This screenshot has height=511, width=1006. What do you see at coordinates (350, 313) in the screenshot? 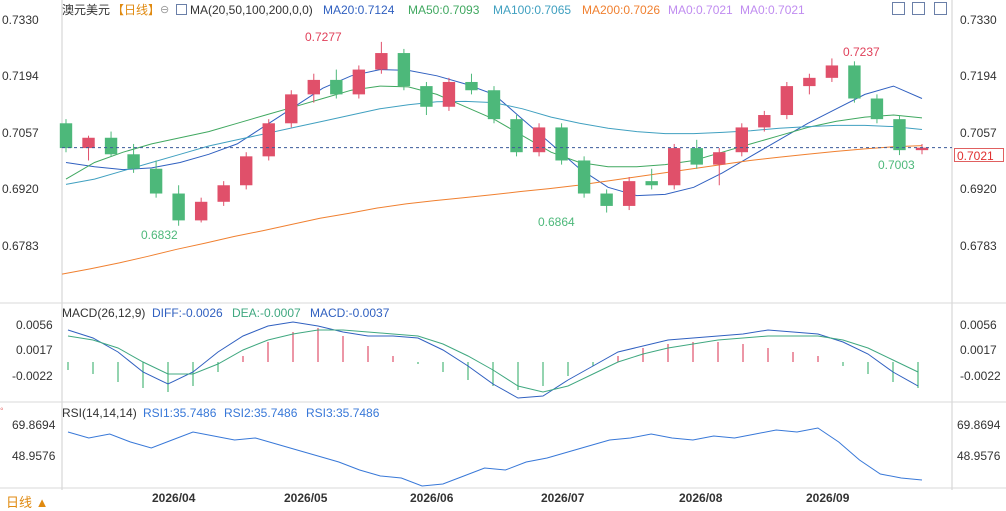
I see `macd-value: MACD:-0.0037` at bounding box center [350, 313].